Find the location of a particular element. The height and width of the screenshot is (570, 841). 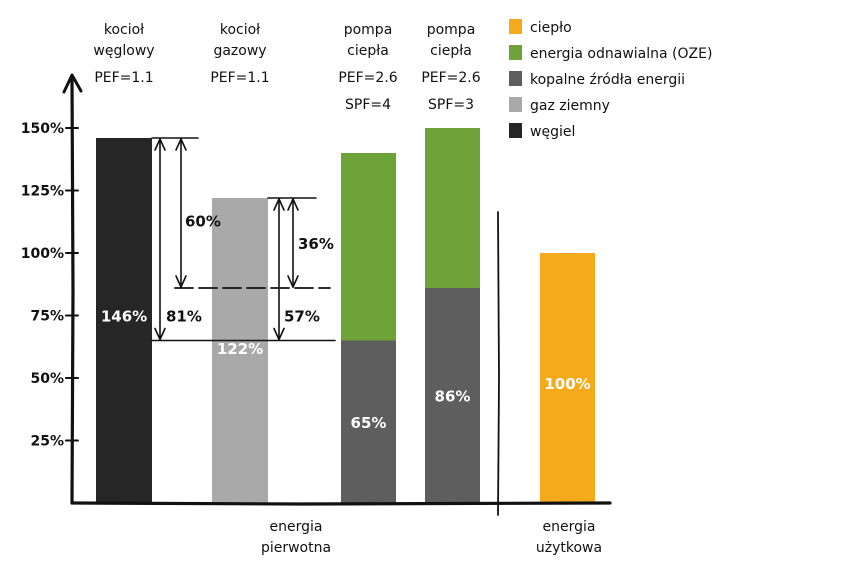

legend-label-5: węgiel is located at coordinates (552, 132).